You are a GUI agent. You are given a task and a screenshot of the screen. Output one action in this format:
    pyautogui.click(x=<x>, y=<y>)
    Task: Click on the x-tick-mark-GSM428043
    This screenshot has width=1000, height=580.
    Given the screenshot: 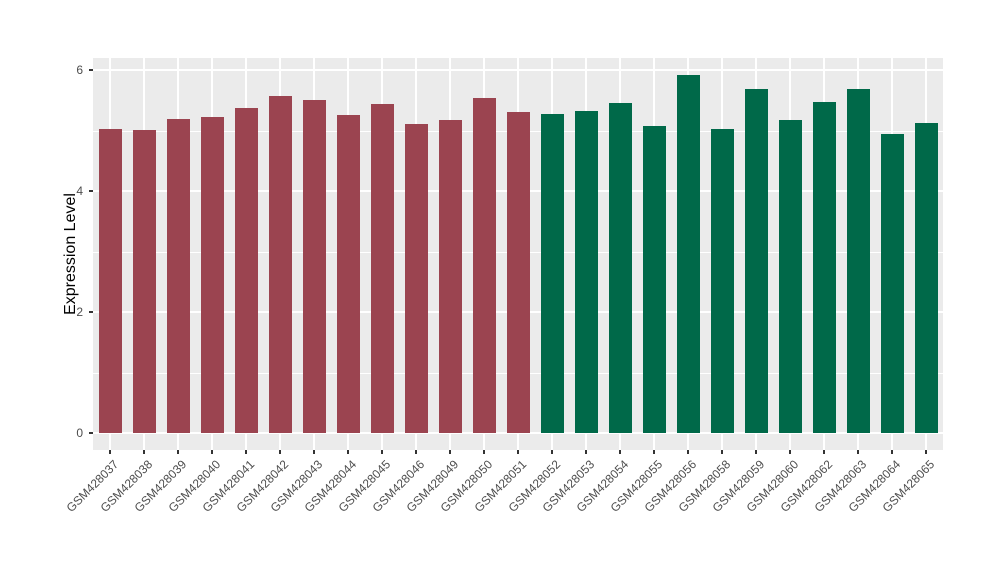 What is the action you would take?
    pyautogui.click(x=314, y=452)
    